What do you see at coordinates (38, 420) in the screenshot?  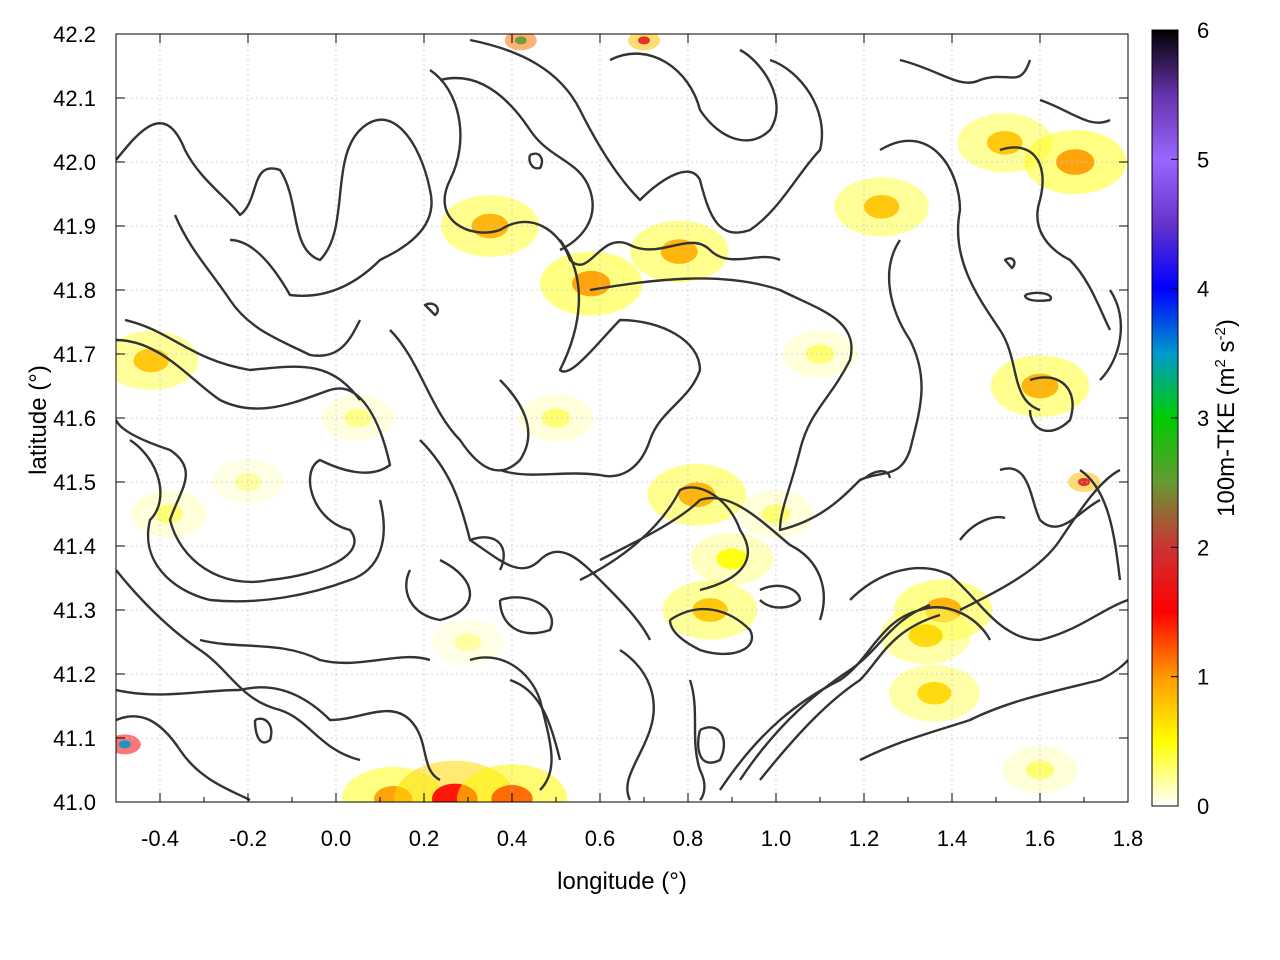 I see `y-axis-label: latitude (°)` at bounding box center [38, 420].